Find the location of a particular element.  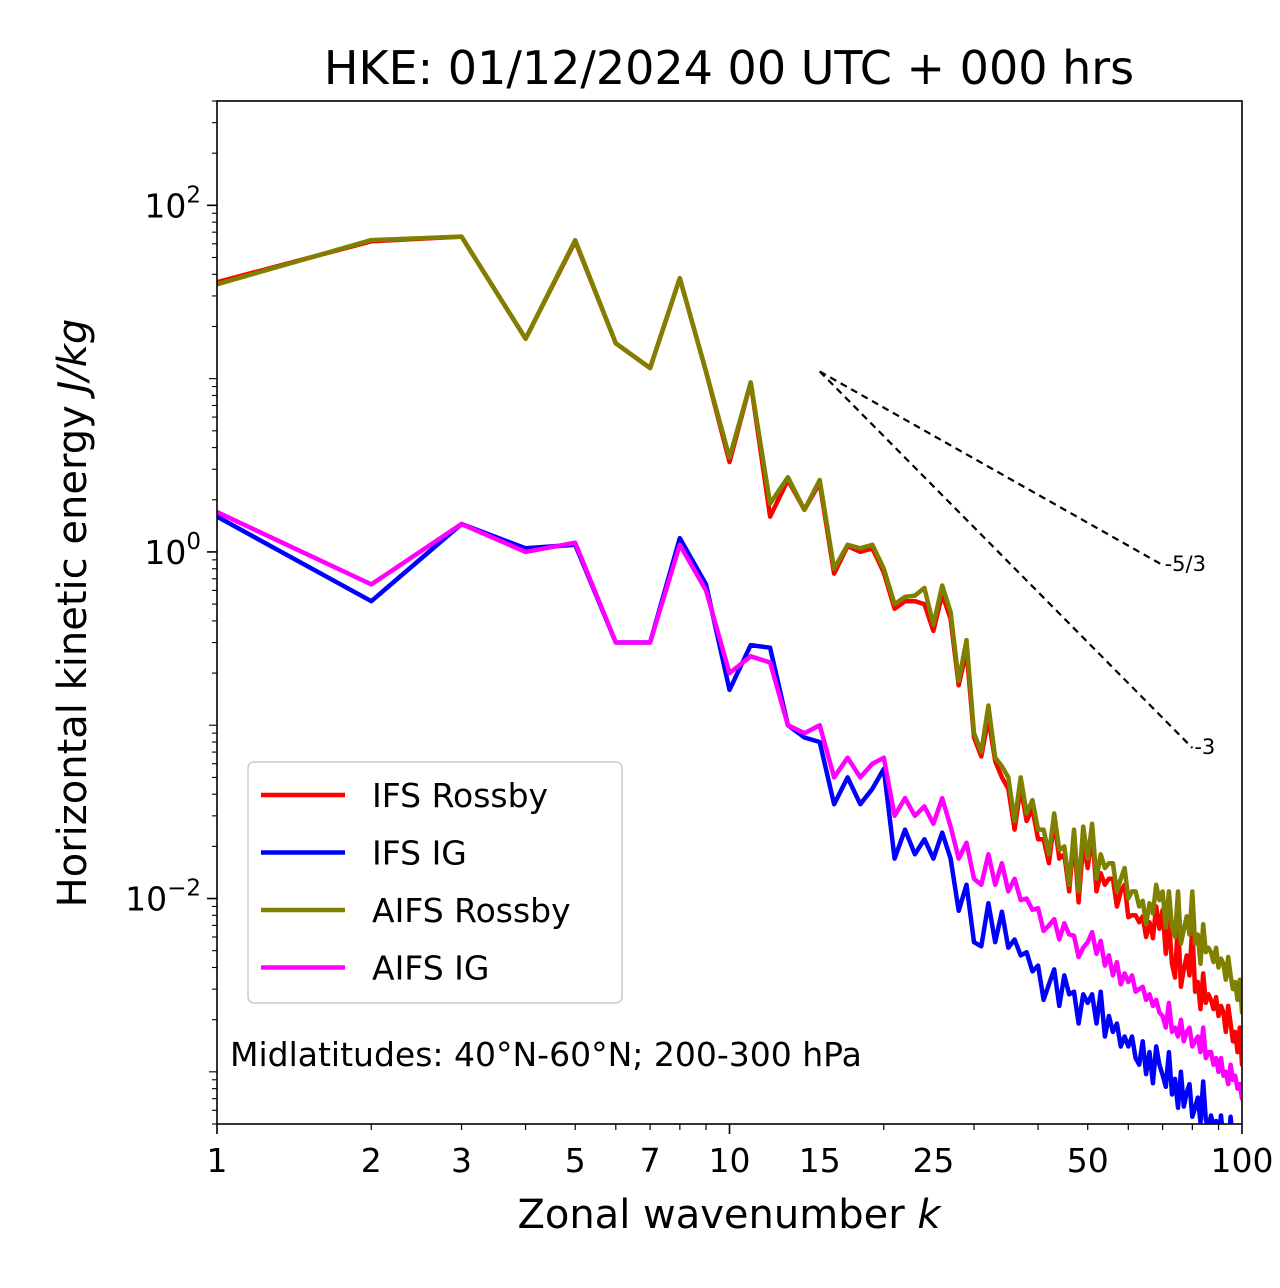

x-tick-label: 5 is located at coordinates (575, 1160).